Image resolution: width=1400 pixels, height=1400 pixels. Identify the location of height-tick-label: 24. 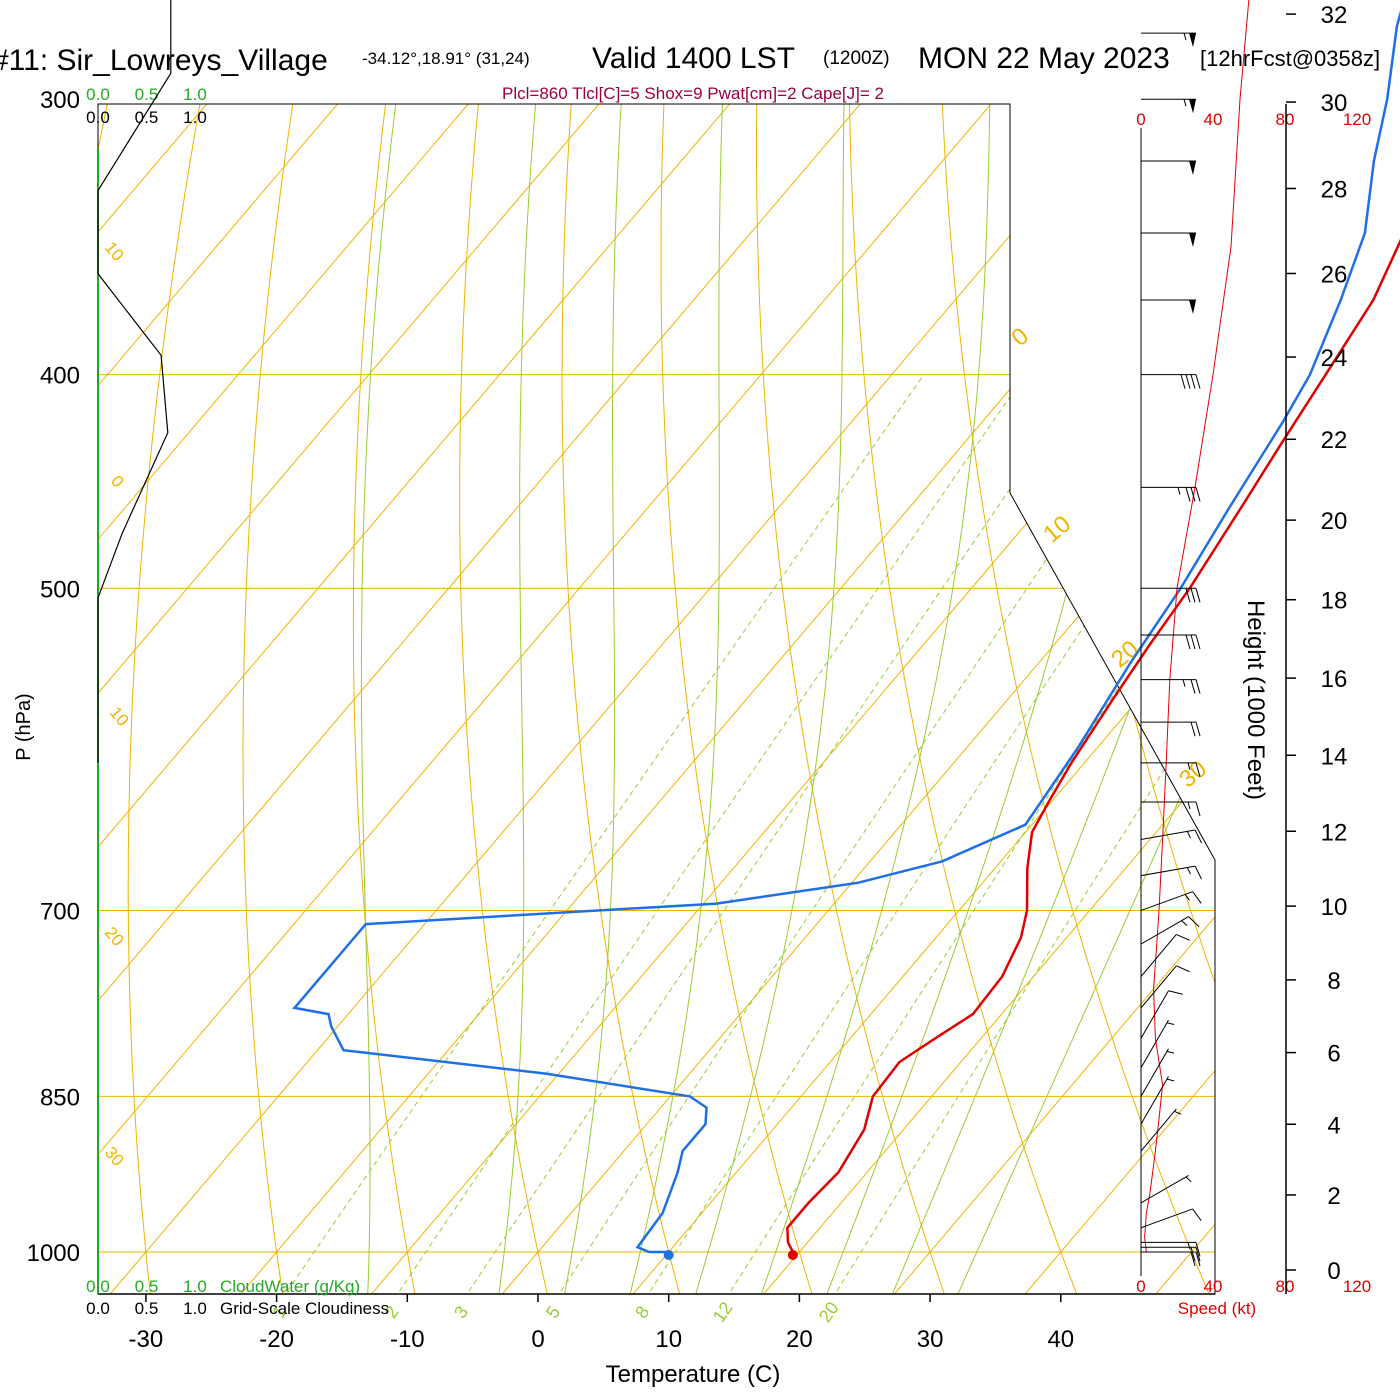
(1334, 358).